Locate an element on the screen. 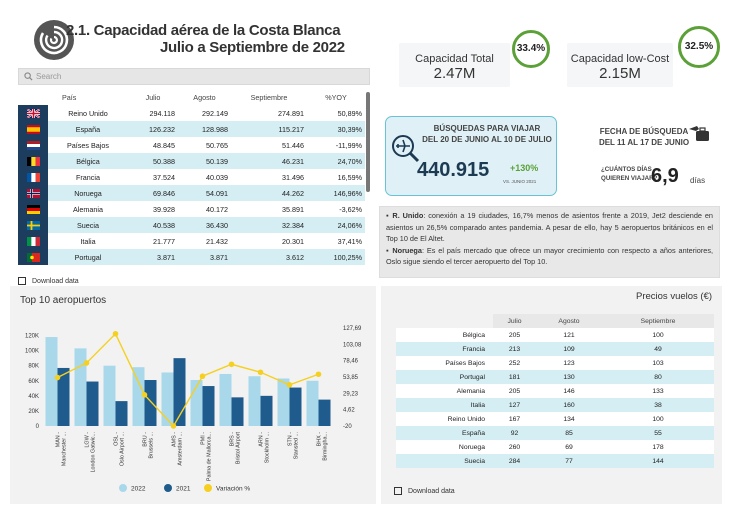 The width and height of the screenshot is (732, 509). title-line2: Julio a Septiembre de 2022 is located at coordinates (252, 47).